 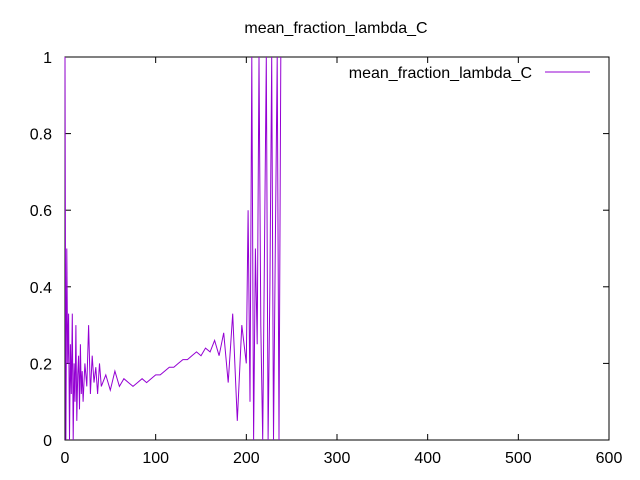 What do you see at coordinates (41, 135) in the screenshot?
I see `y-tick-label: 0.8` at bounding box center [41, 135].